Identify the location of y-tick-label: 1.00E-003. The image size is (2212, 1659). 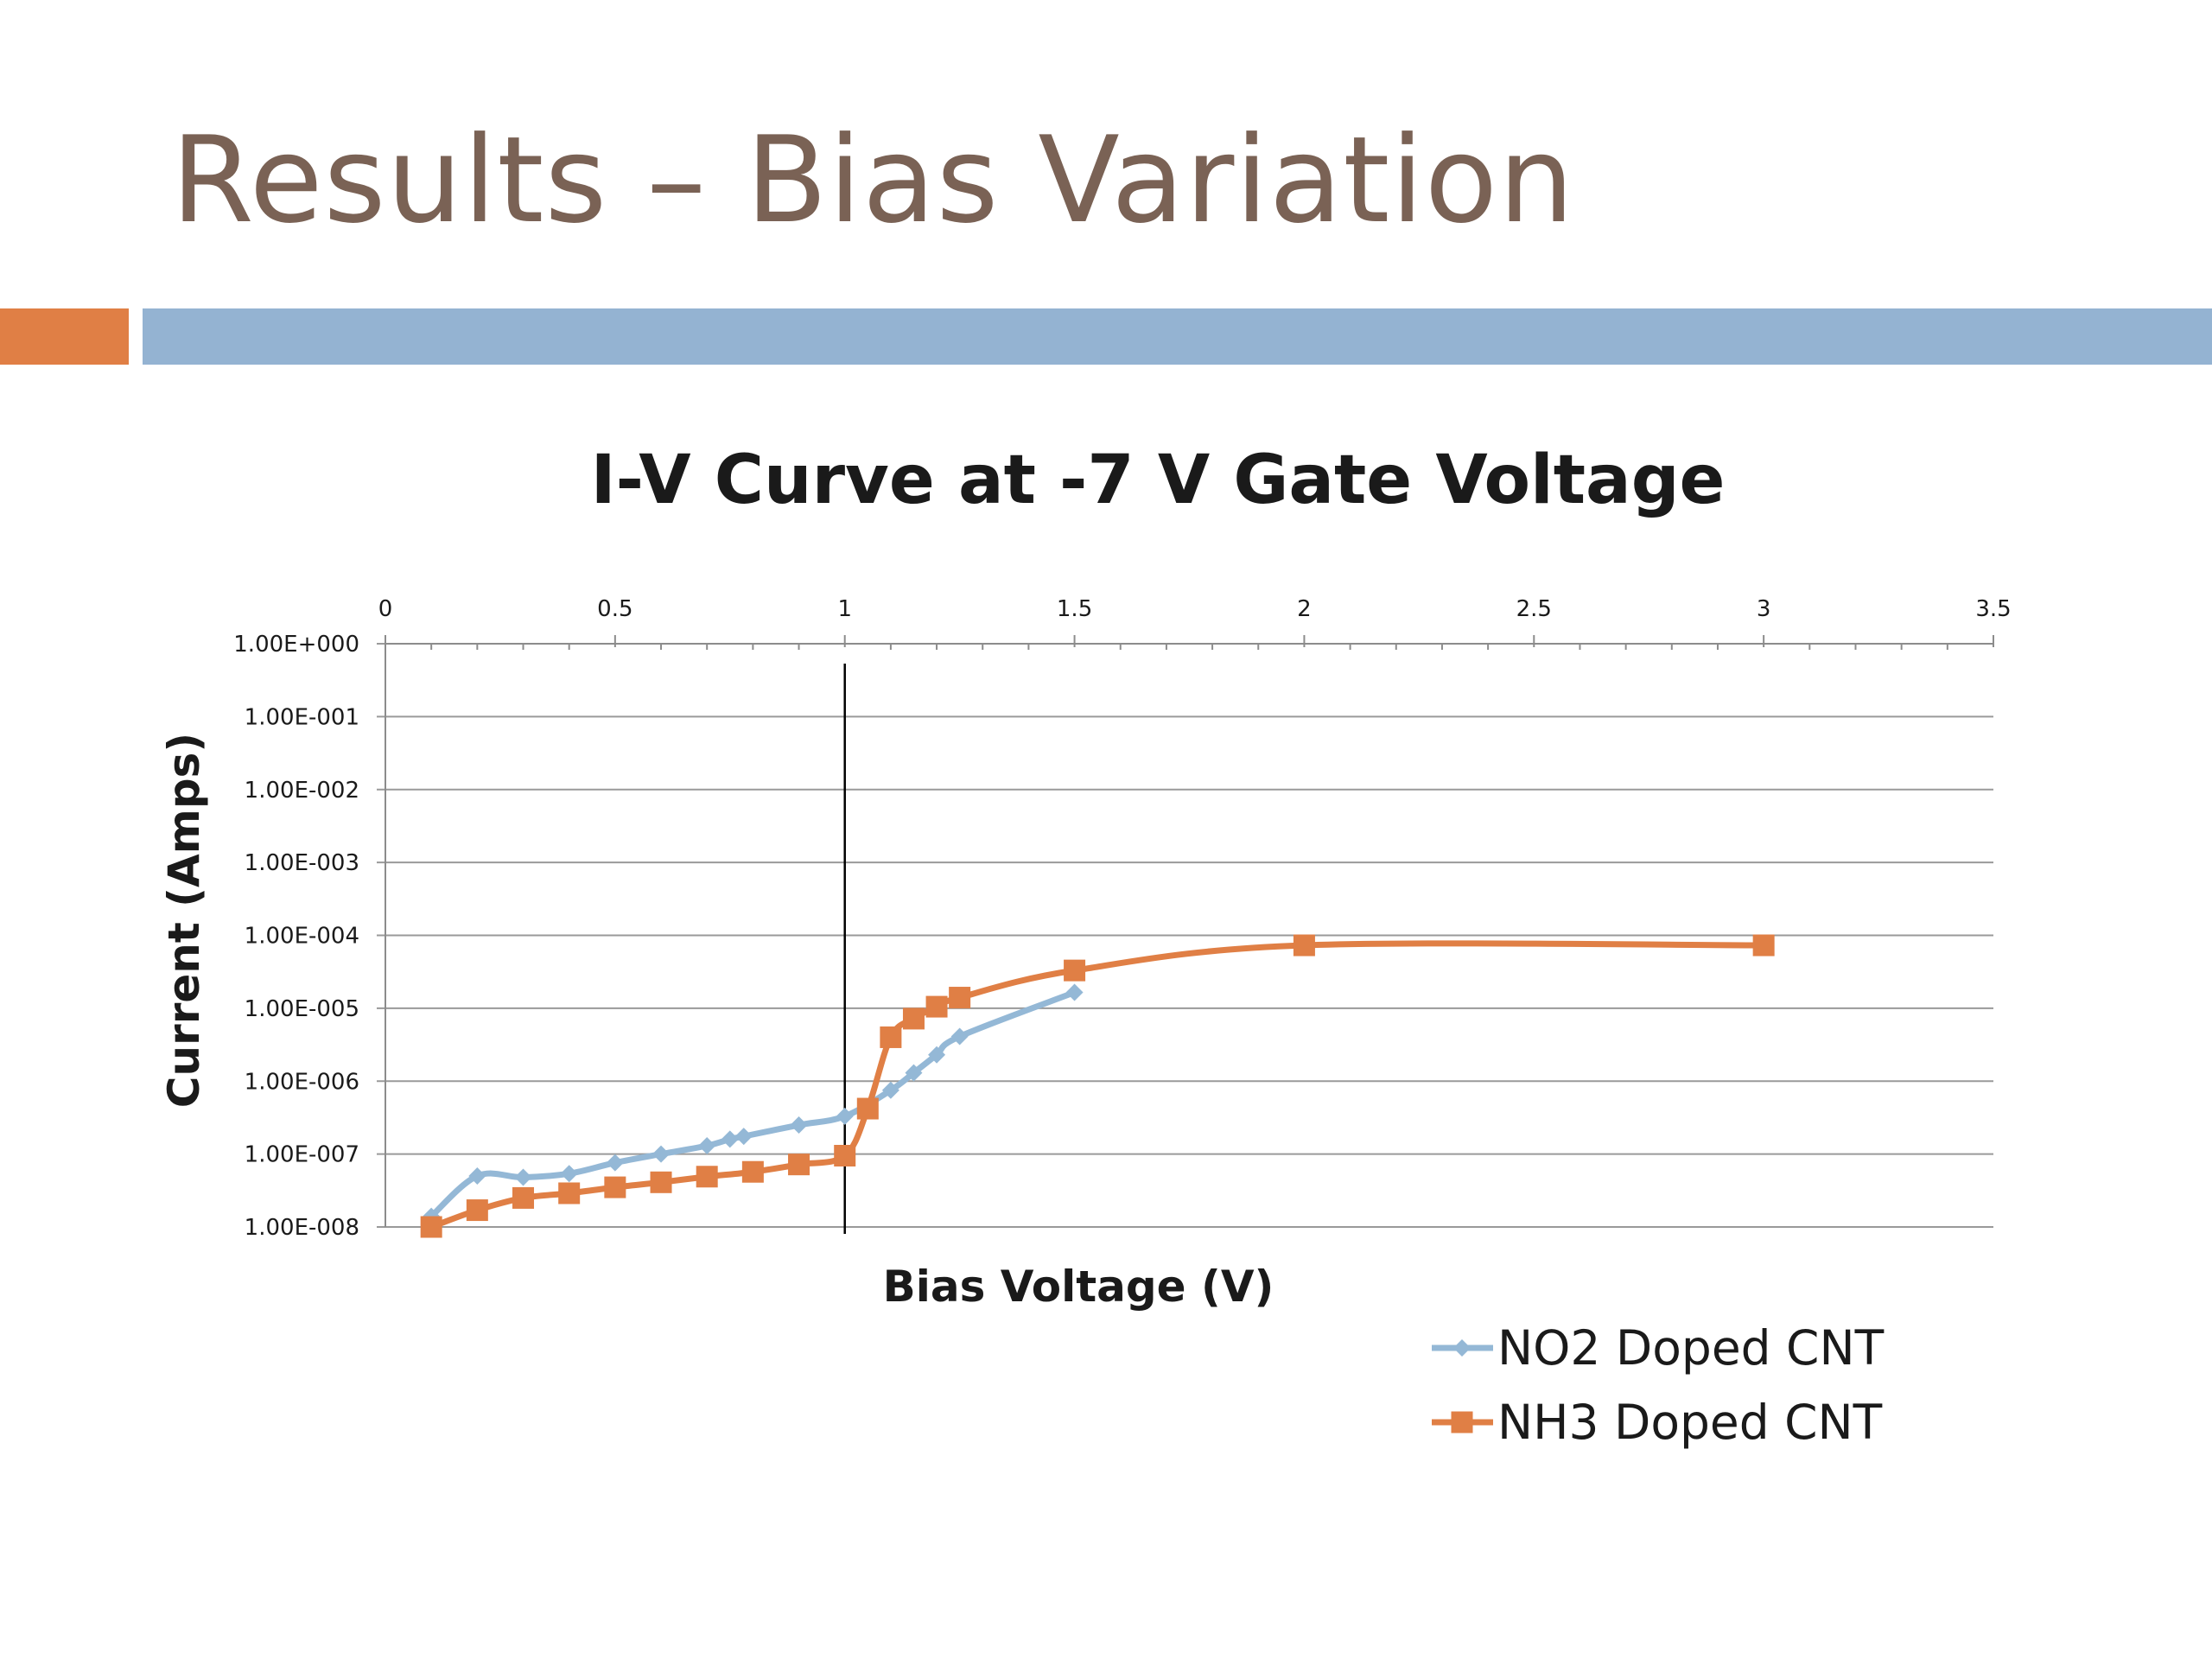
(302, 863).